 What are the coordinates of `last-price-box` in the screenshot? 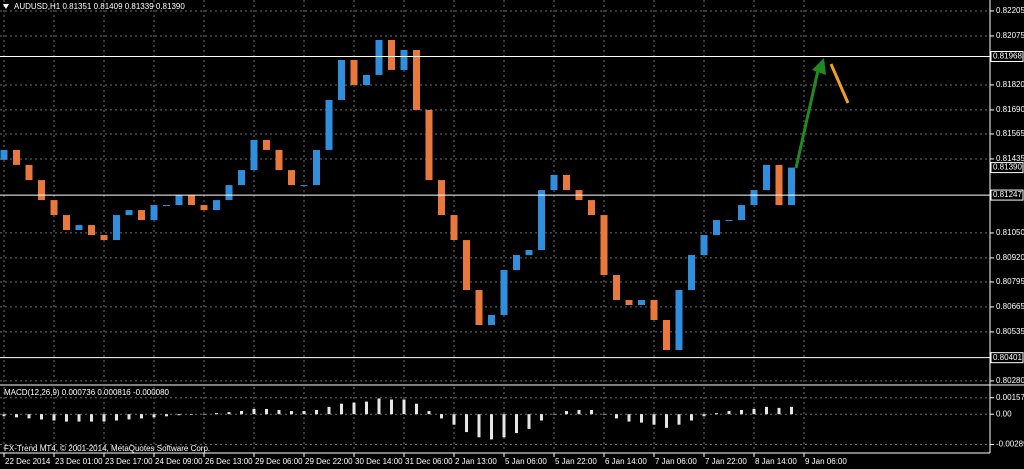 It's located at (1007, 168).